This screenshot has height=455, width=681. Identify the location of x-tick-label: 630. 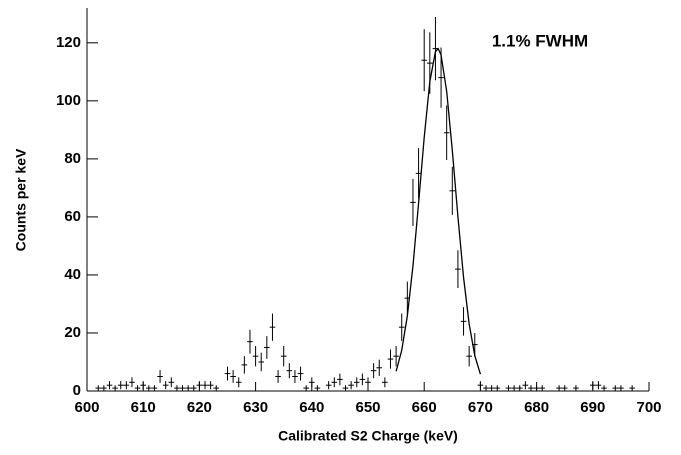
(255, 407).